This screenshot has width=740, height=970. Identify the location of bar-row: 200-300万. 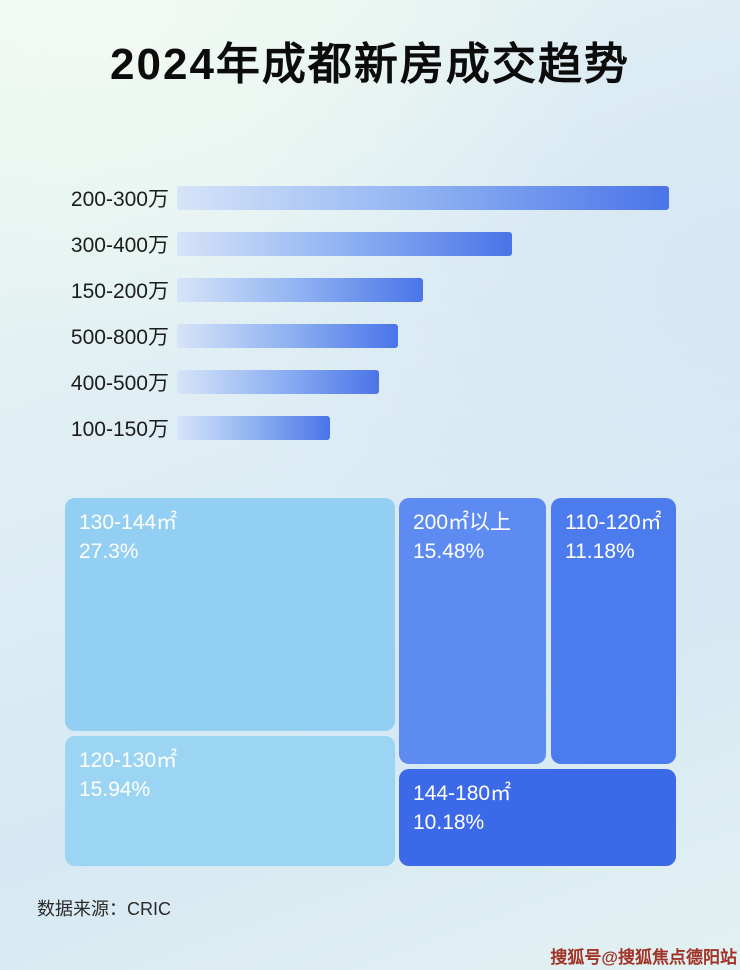
(362, 198).